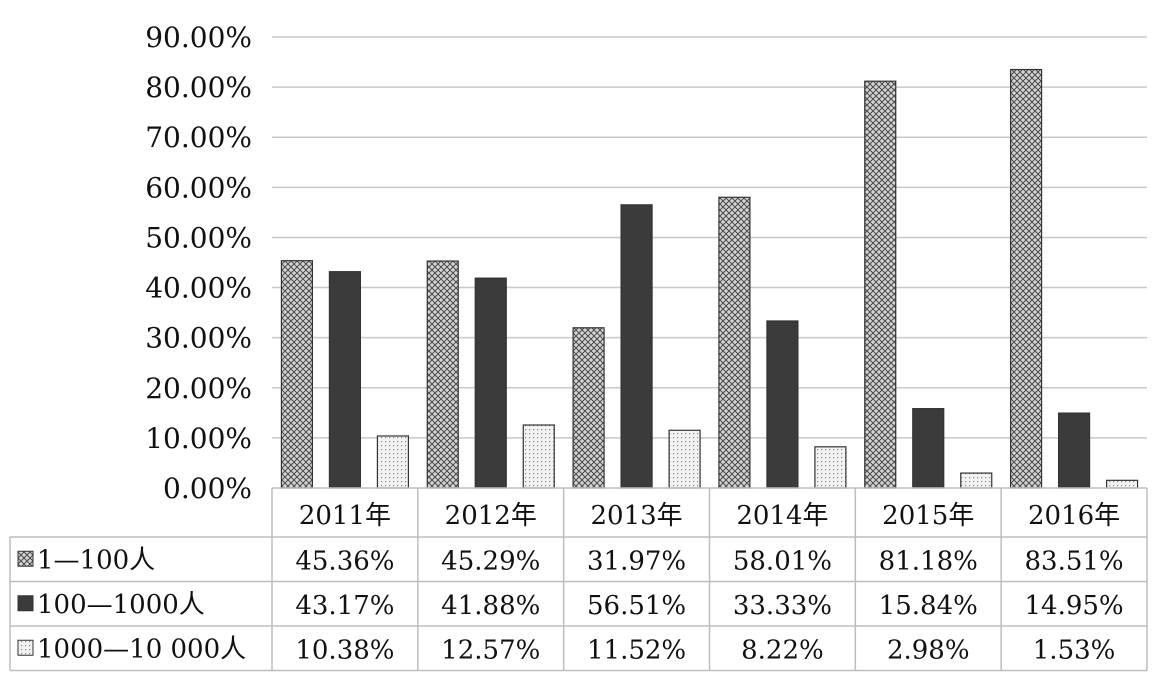 The height and width of the screenshot is (673, 1153). Describe the element at coordinates (198, 37) in the screenshot. I see `y-tick-label: 90.00%` at that location.